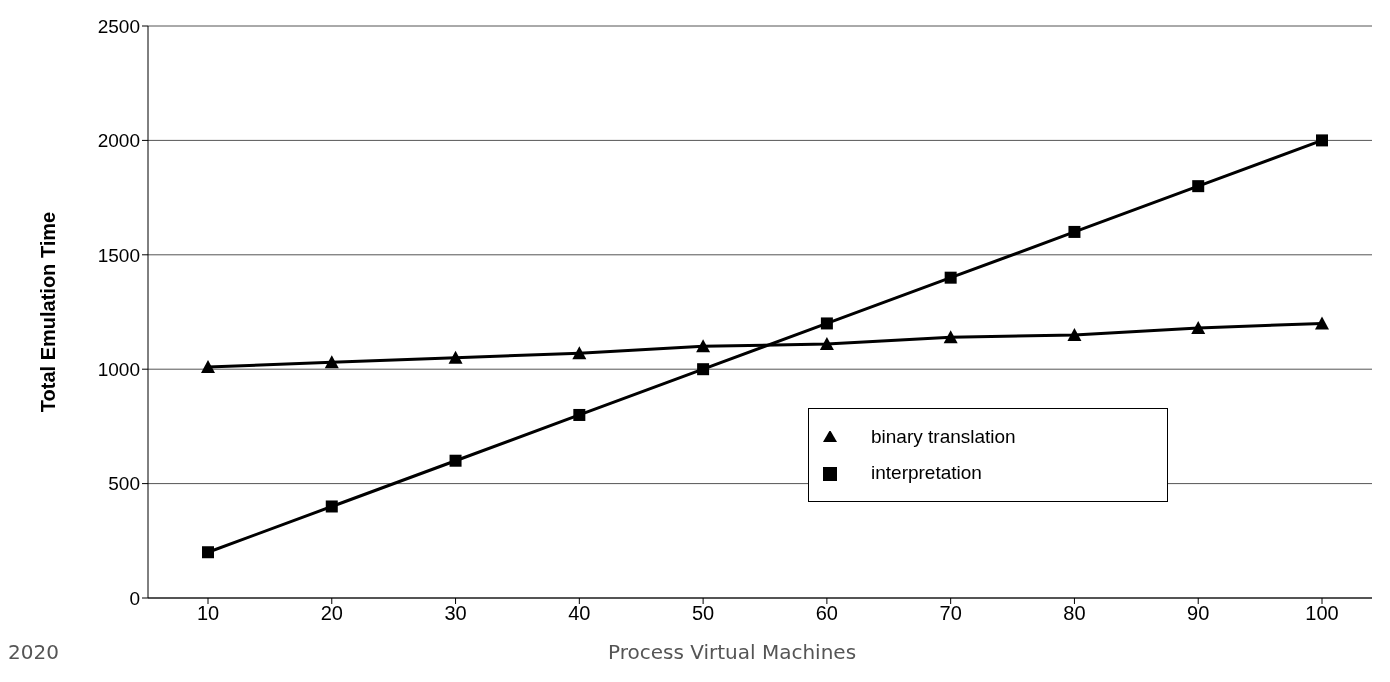  I want to click on x-tick-label: 40, so click(579, 613).